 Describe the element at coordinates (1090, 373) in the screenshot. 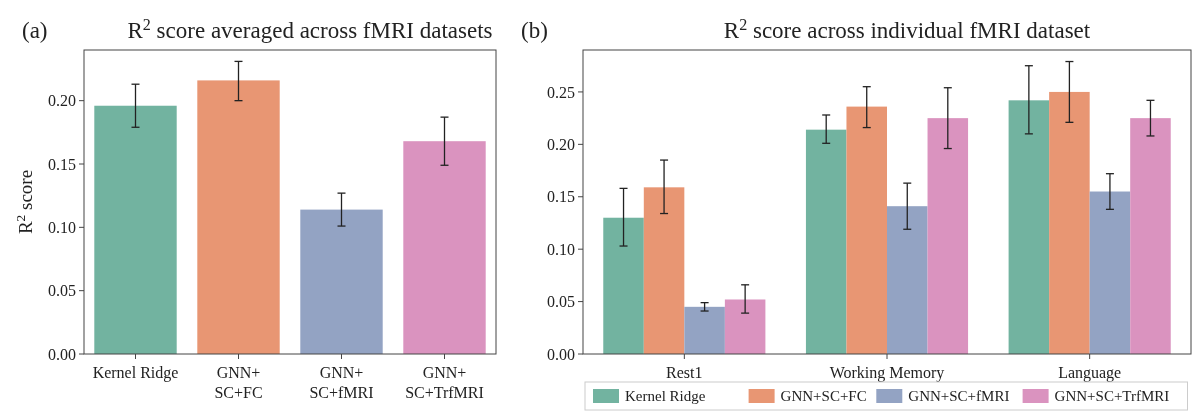

I see `x-tick-label: Language` at that location.